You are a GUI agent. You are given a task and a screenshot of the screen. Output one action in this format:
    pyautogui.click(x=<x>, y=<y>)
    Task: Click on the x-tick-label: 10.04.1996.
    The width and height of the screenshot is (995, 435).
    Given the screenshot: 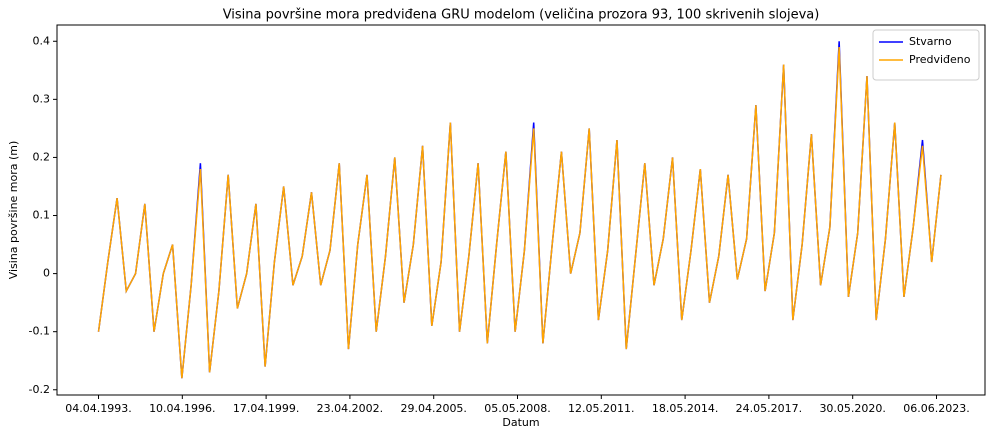 What is the action you would take?
    pyautogui.click(x=182, y=408)
    